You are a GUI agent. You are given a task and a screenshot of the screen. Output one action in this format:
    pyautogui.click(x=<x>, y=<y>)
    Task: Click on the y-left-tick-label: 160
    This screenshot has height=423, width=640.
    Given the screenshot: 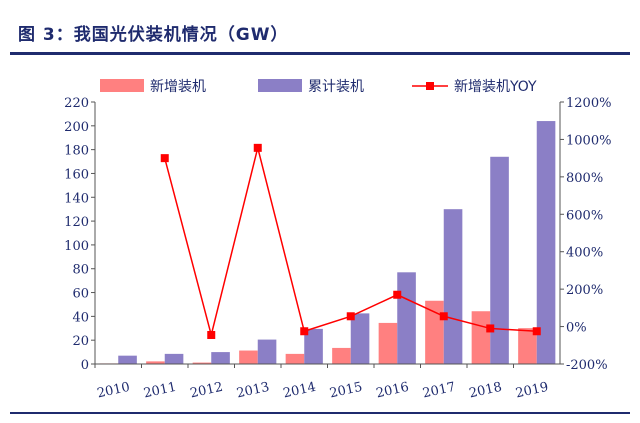 What is the action you would take?
    pyautogui.click(x=76, y=174)
    